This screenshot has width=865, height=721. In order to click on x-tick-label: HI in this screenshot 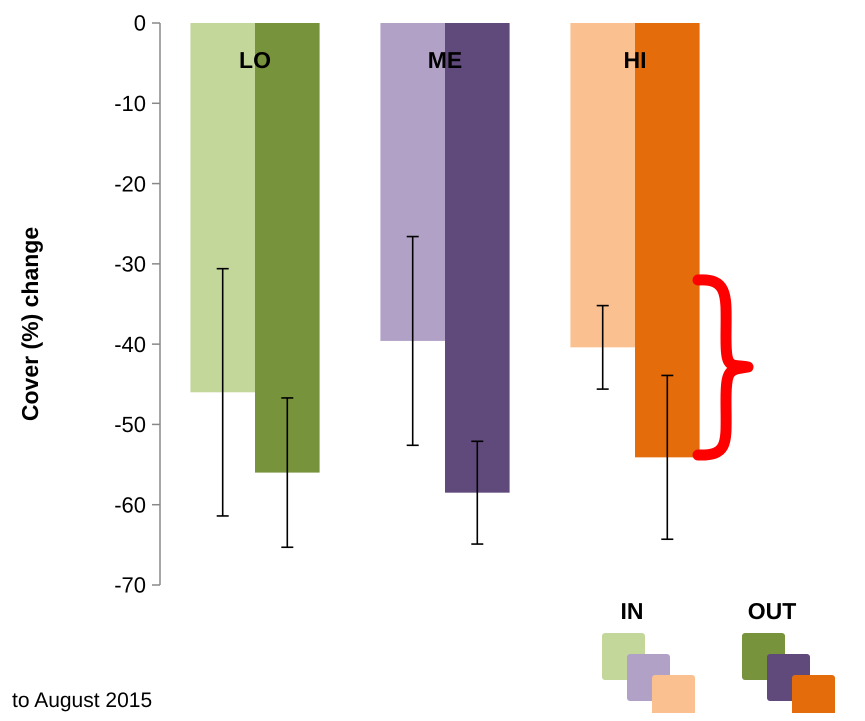, I will do `click(635, 60)`.